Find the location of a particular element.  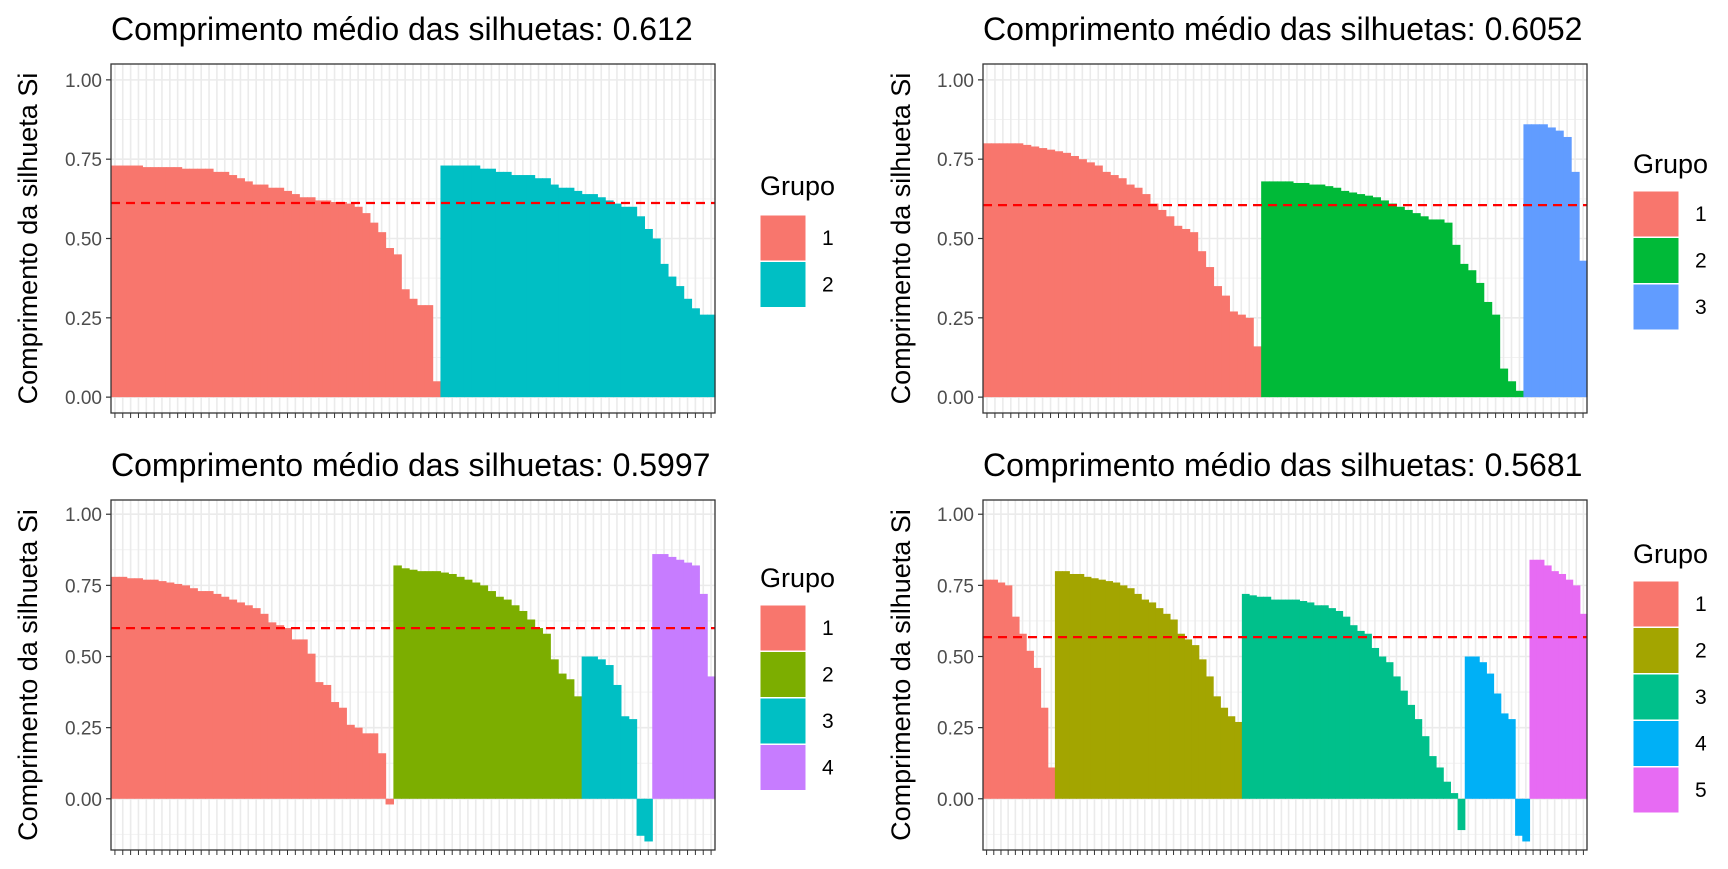

y-tick-label: 0.50 is located at coordinates (83, 240).